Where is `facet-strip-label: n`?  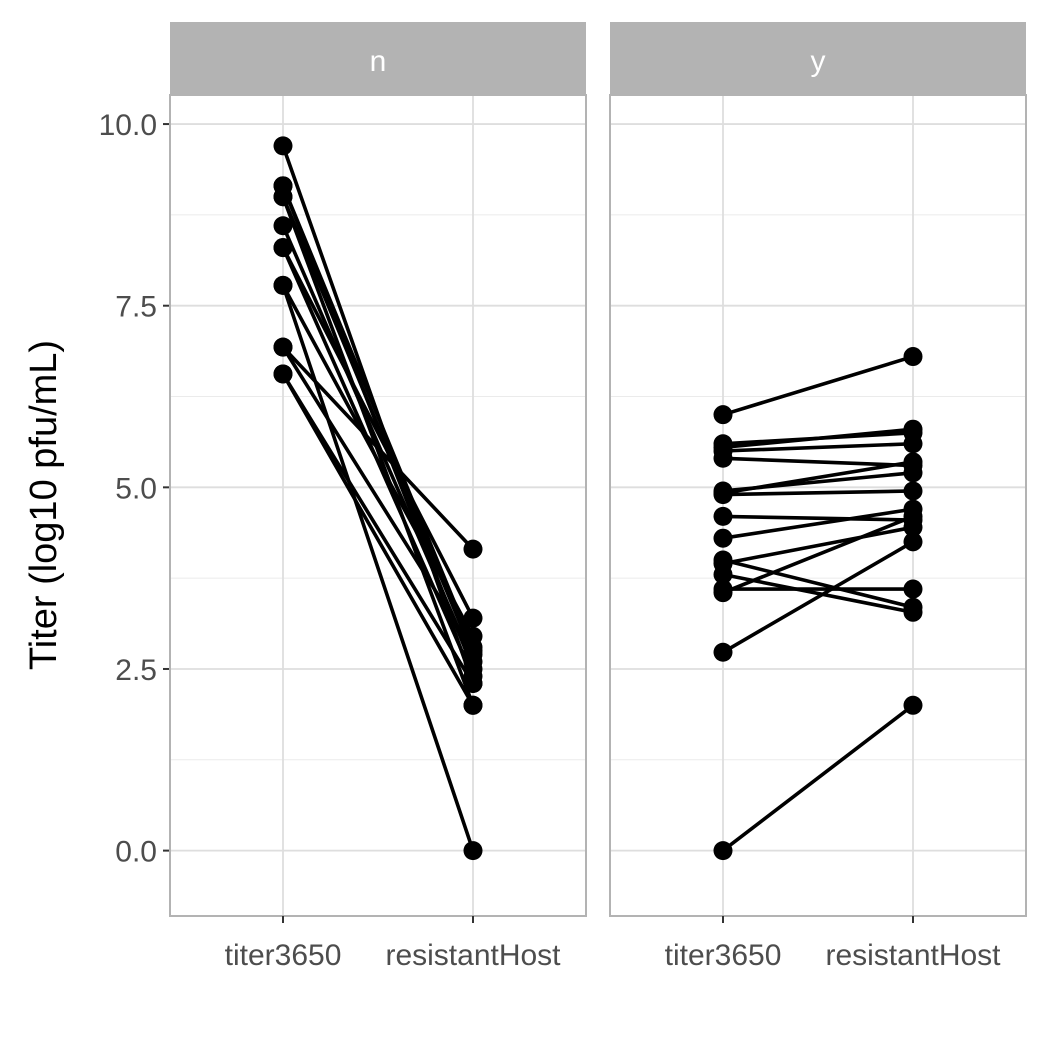
facet-strip-label: n is located at coordinates (378, 61).